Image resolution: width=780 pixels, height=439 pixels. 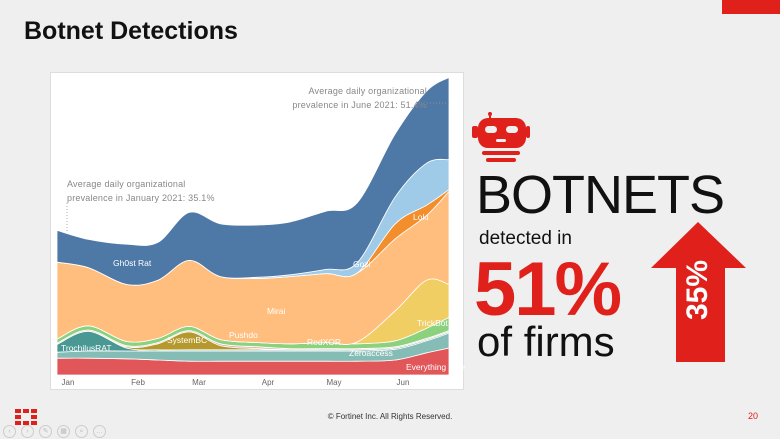 What do you see at coordinates (276, 311) in the screenshot?
I see `label-mirai: Mirai` at bounding box center [276, 311].